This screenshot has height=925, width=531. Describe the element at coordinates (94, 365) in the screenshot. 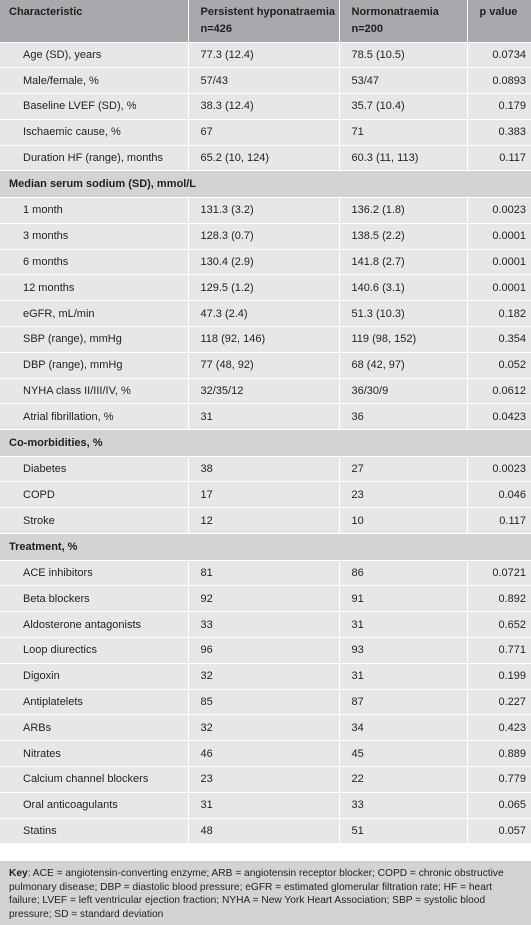

I see `row-characteristic: DBP (range), mmHg` at that location.